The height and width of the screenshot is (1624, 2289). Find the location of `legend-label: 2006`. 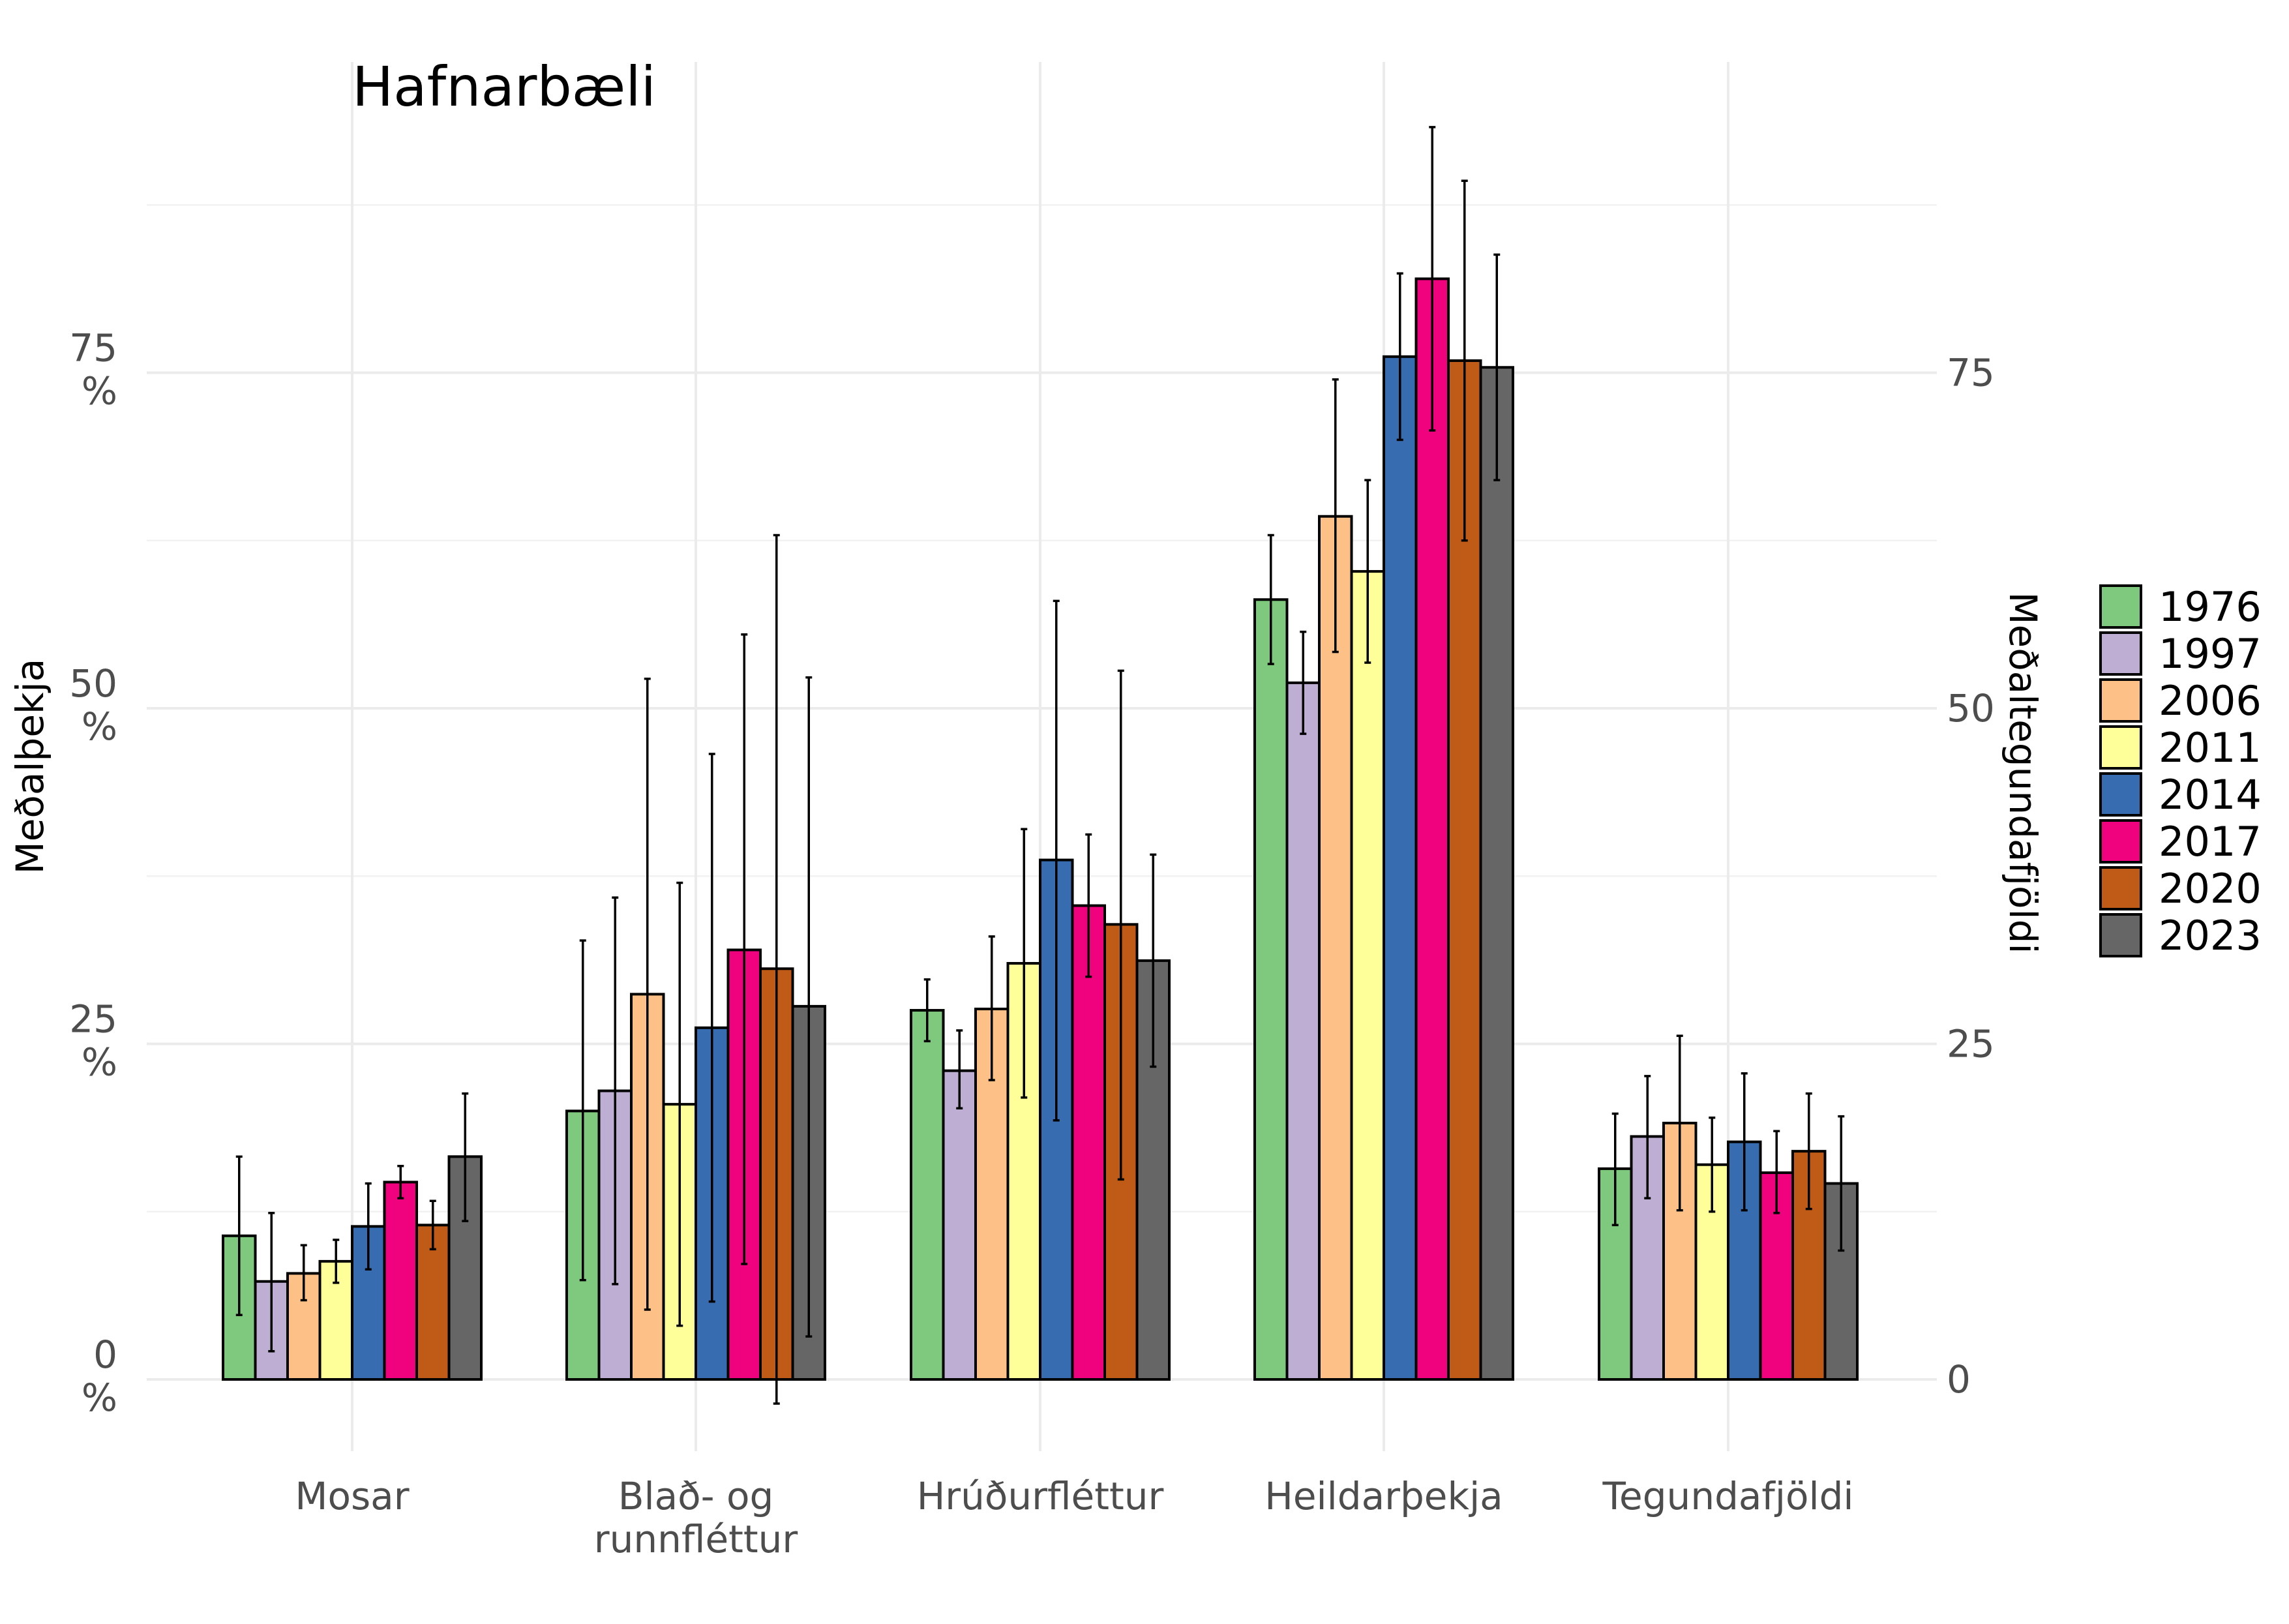

legend-label: 2006 is located at coordinates (2210, 701).